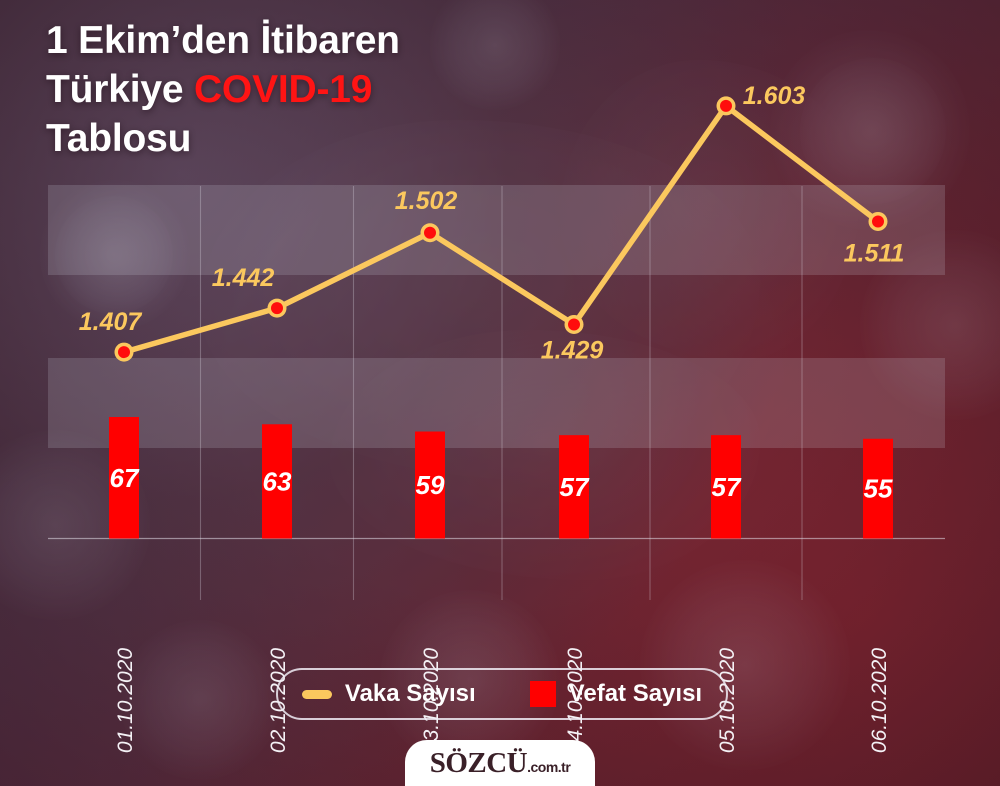 Image resolution: width=1000 pixels, height=786 pixels. I want to click on deaths-value-labels: 67 63 59 57 57 55, so click(501, 483).